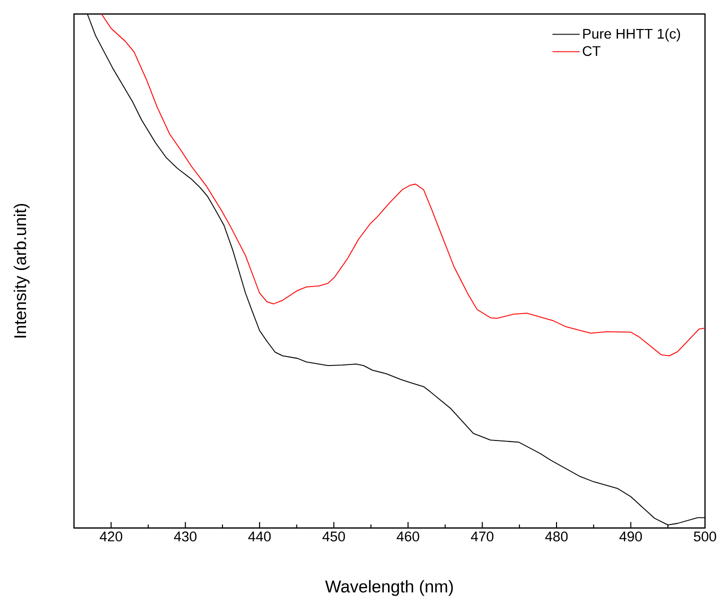 This screenshot has height=602, width=724. Describe the element at coordinates (333, 537) in the screenshot. I see `x-tick-label: 450` at that location.